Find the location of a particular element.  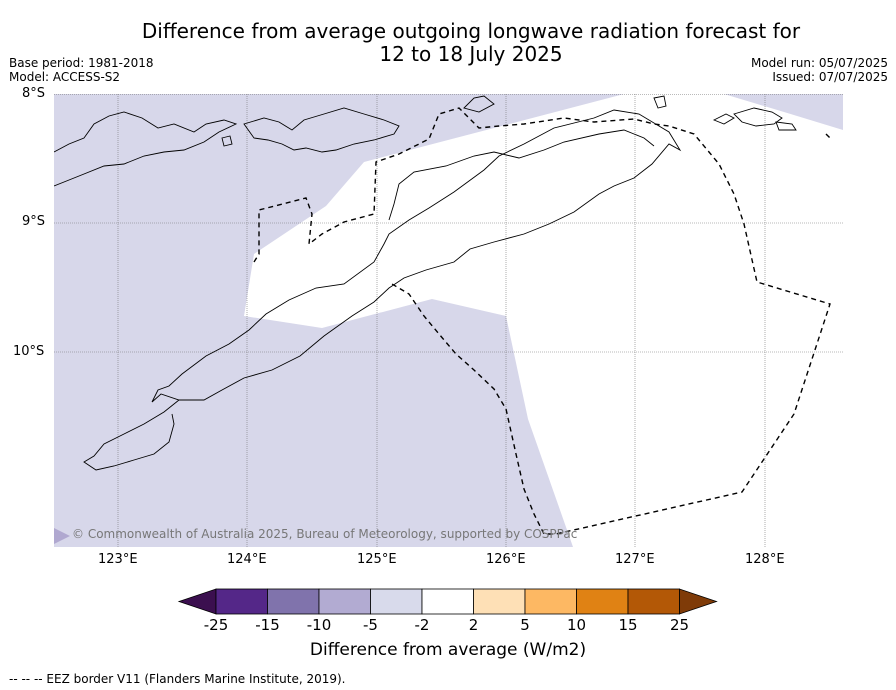

lon-label-124e: 124°E is located at coordinates (247, 559).